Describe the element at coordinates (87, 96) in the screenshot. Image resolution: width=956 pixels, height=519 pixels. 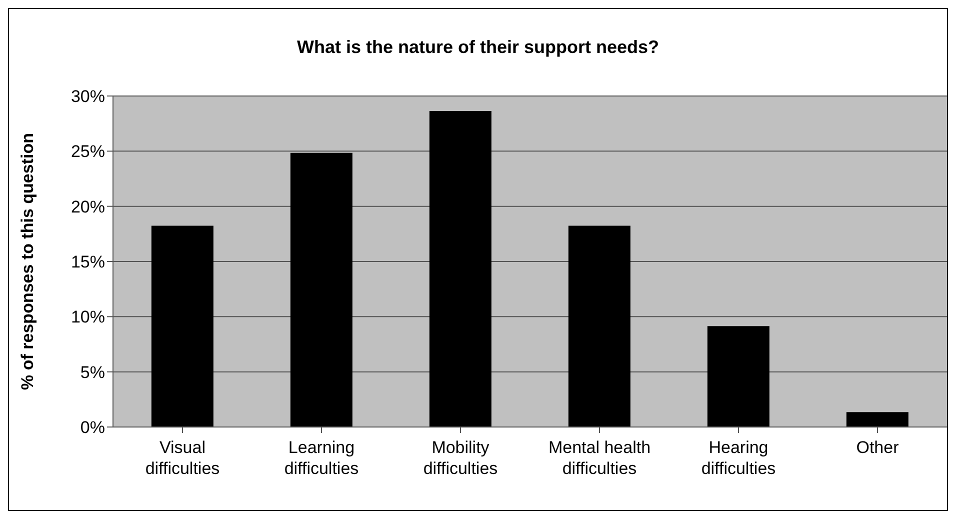
I see `y-tick-label: 30%` at that location.